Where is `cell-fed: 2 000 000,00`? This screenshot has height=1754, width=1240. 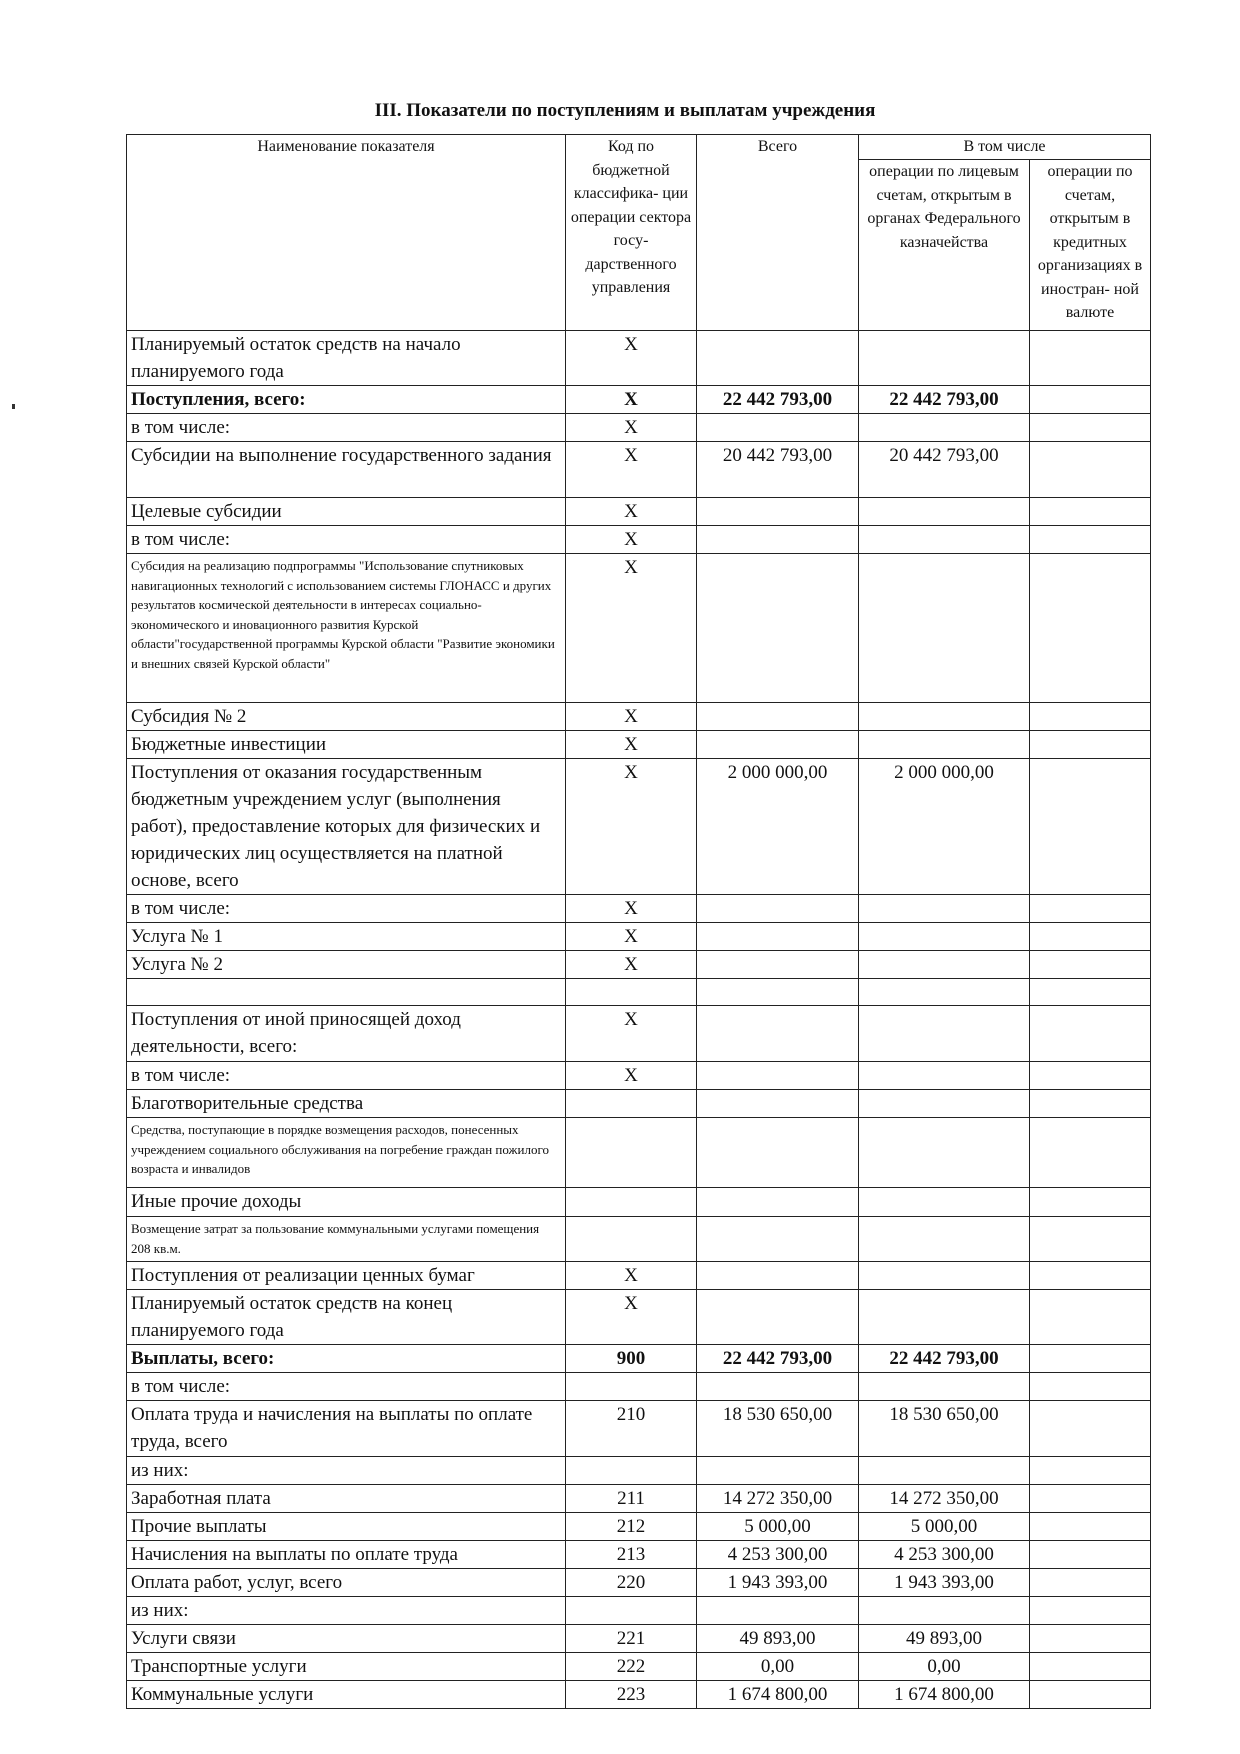
cell-fed: 2 000 000,00 is located at coordinates (944, 826).